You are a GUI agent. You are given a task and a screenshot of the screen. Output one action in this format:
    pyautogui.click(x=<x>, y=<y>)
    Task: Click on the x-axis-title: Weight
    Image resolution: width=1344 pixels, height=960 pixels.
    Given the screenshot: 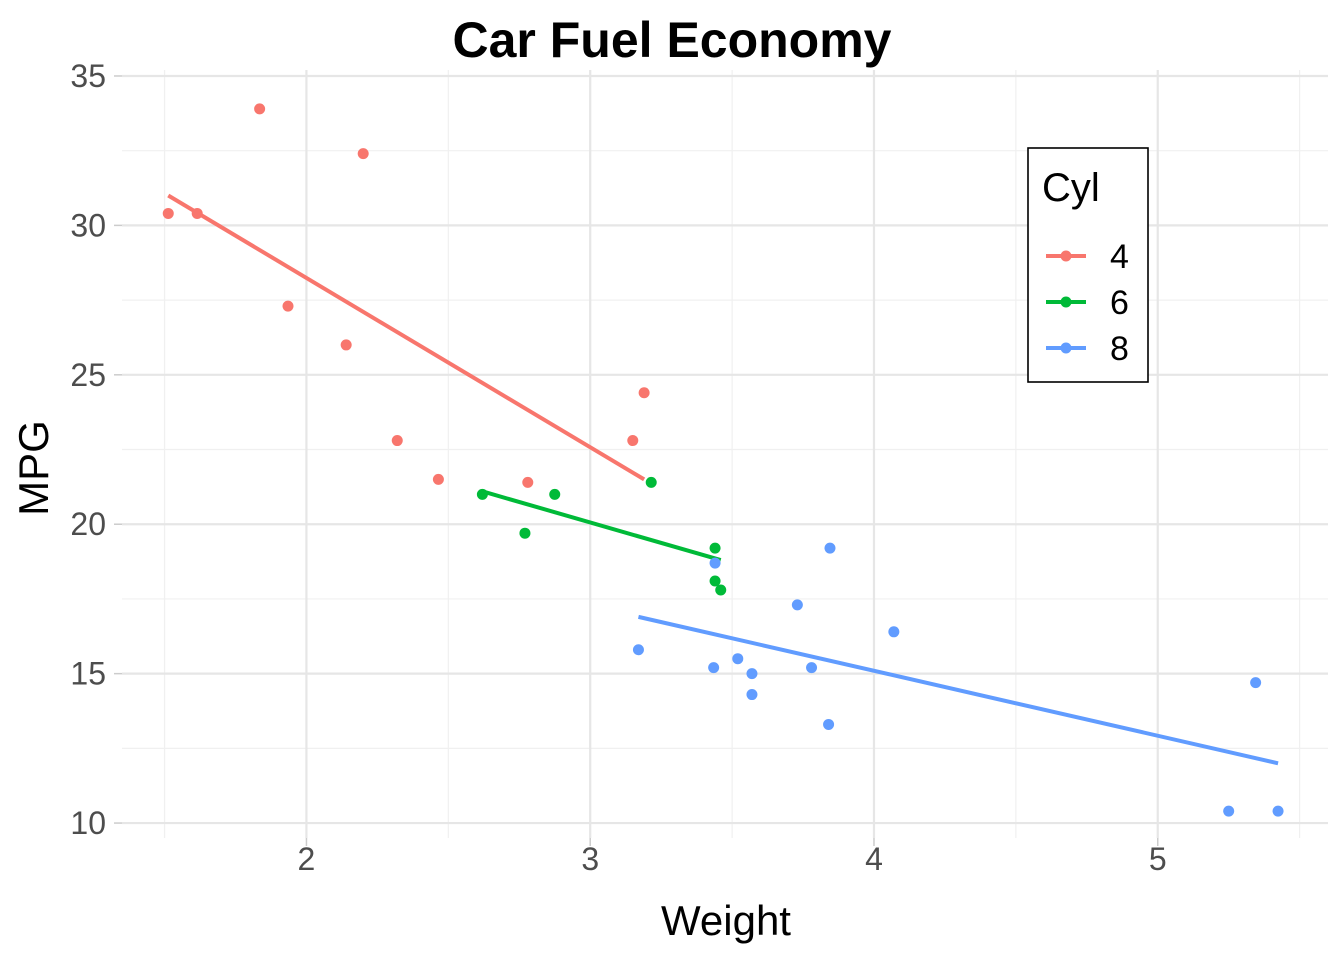 What is the action you would take?
    pyautogui.click(x=726, y=920)
    